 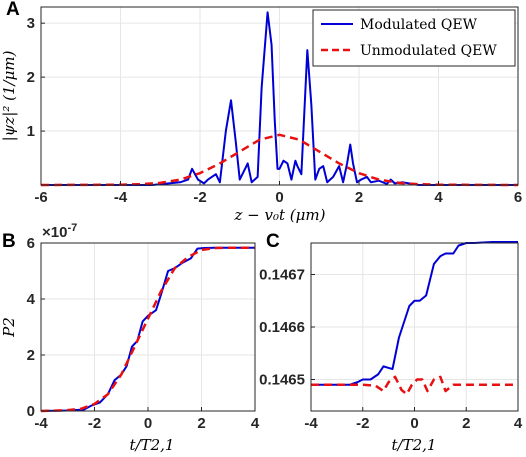 What do you see at coordinates (31, 243) in the screenshot?
I see `y-tick-label: 6` at bounding box center [31, 243].